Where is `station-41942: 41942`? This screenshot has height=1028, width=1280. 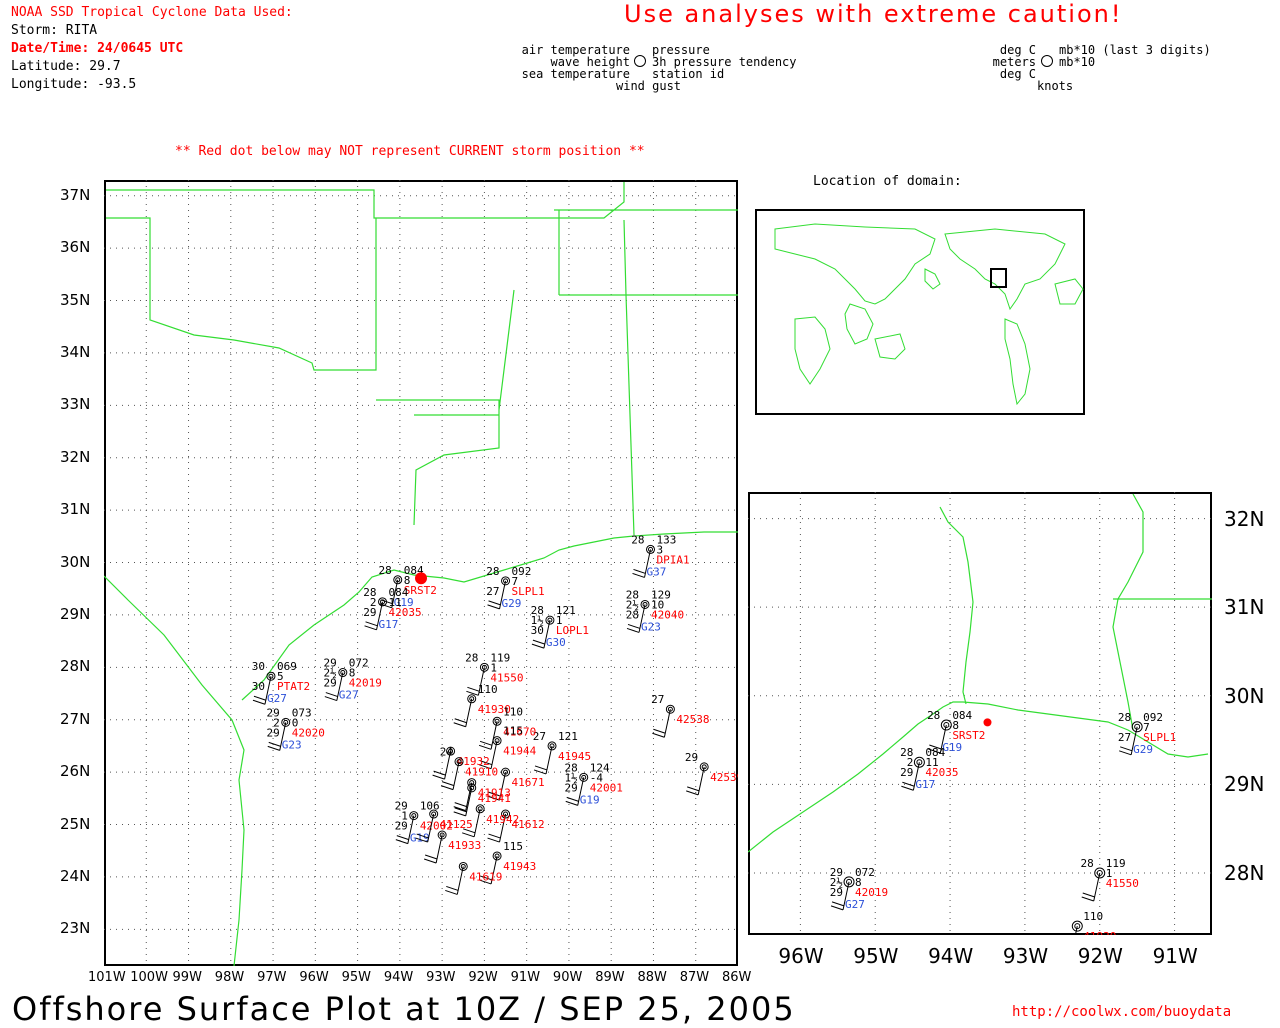 station-41942: 41942 is located at coordinates (490, 821).